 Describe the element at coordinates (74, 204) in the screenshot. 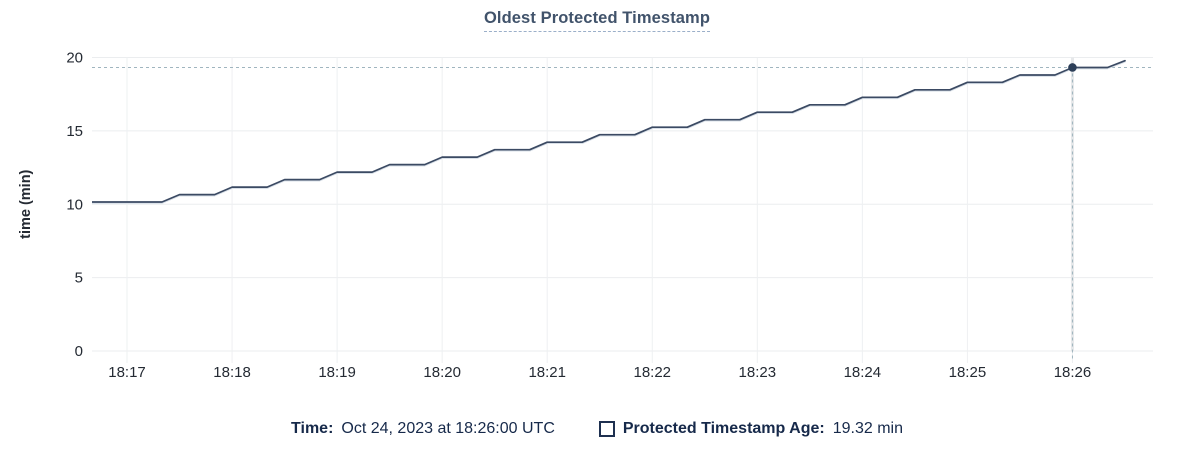

I see `y-tick-label: 10` at that location.